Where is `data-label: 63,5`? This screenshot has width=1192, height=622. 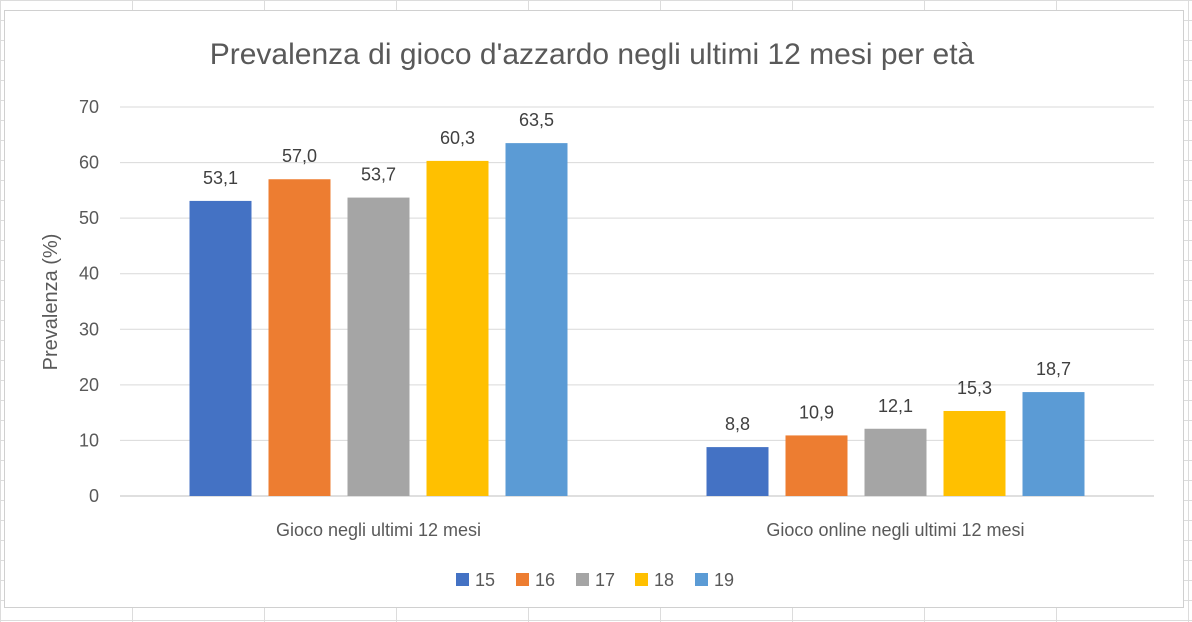 data-label: 63,5 is located at coordinates (536, 120).